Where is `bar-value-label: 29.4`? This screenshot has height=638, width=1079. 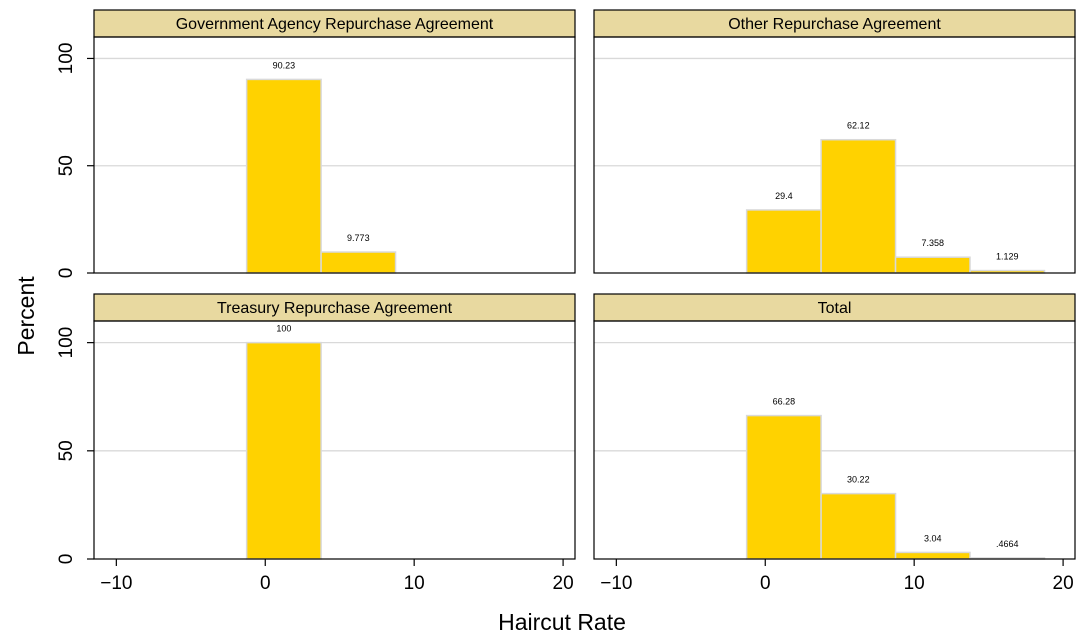
bar-value-label: 29.4 is located at coordinates (784, 196).